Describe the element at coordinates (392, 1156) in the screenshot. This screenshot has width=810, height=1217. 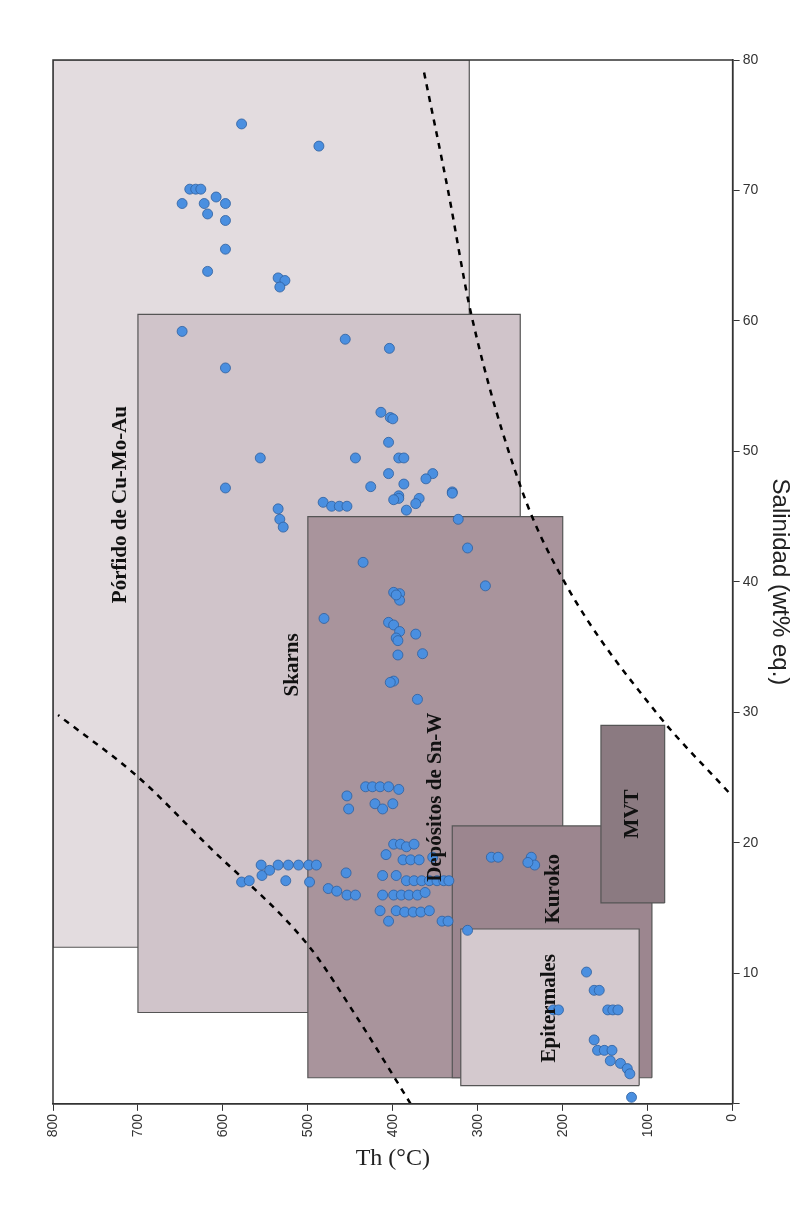
I see `x-axis-title: Th (°C)` at that location.